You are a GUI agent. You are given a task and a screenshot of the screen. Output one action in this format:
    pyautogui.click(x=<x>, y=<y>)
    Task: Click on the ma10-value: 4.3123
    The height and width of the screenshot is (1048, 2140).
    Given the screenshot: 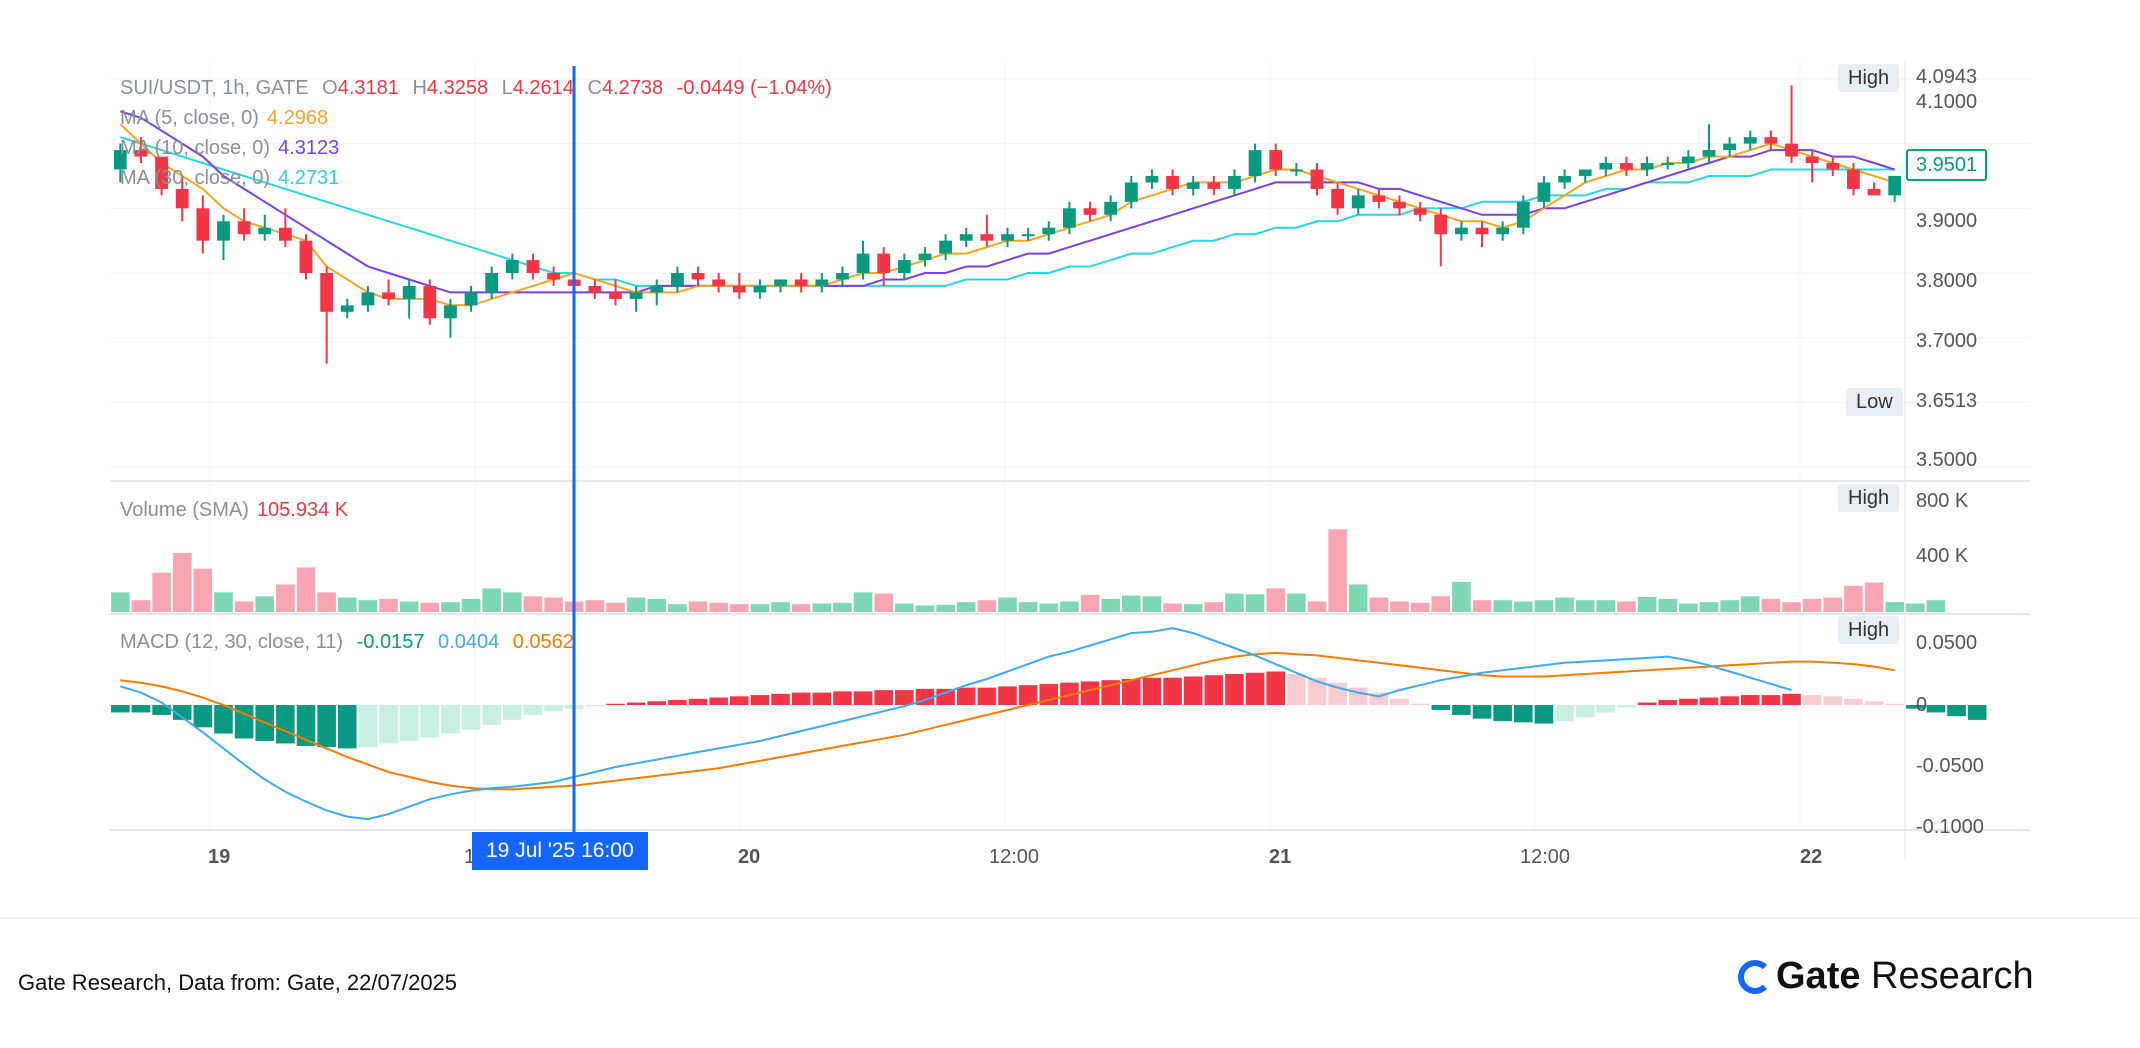 What is the action you would take?
    pyautogui.click(x=309, y=148)
    